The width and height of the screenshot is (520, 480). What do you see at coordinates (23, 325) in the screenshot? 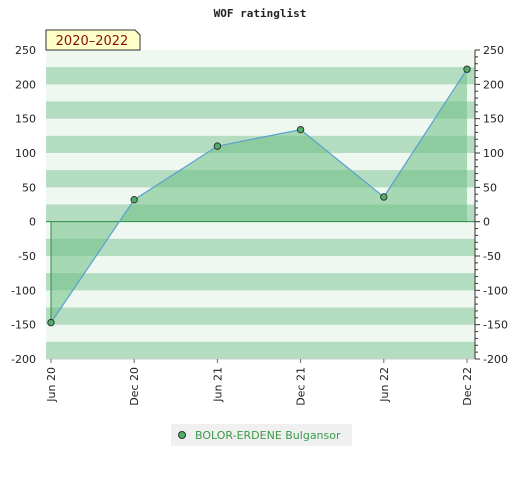
I see `y-tick-label-left: -150` at bounding box center [23, 325].